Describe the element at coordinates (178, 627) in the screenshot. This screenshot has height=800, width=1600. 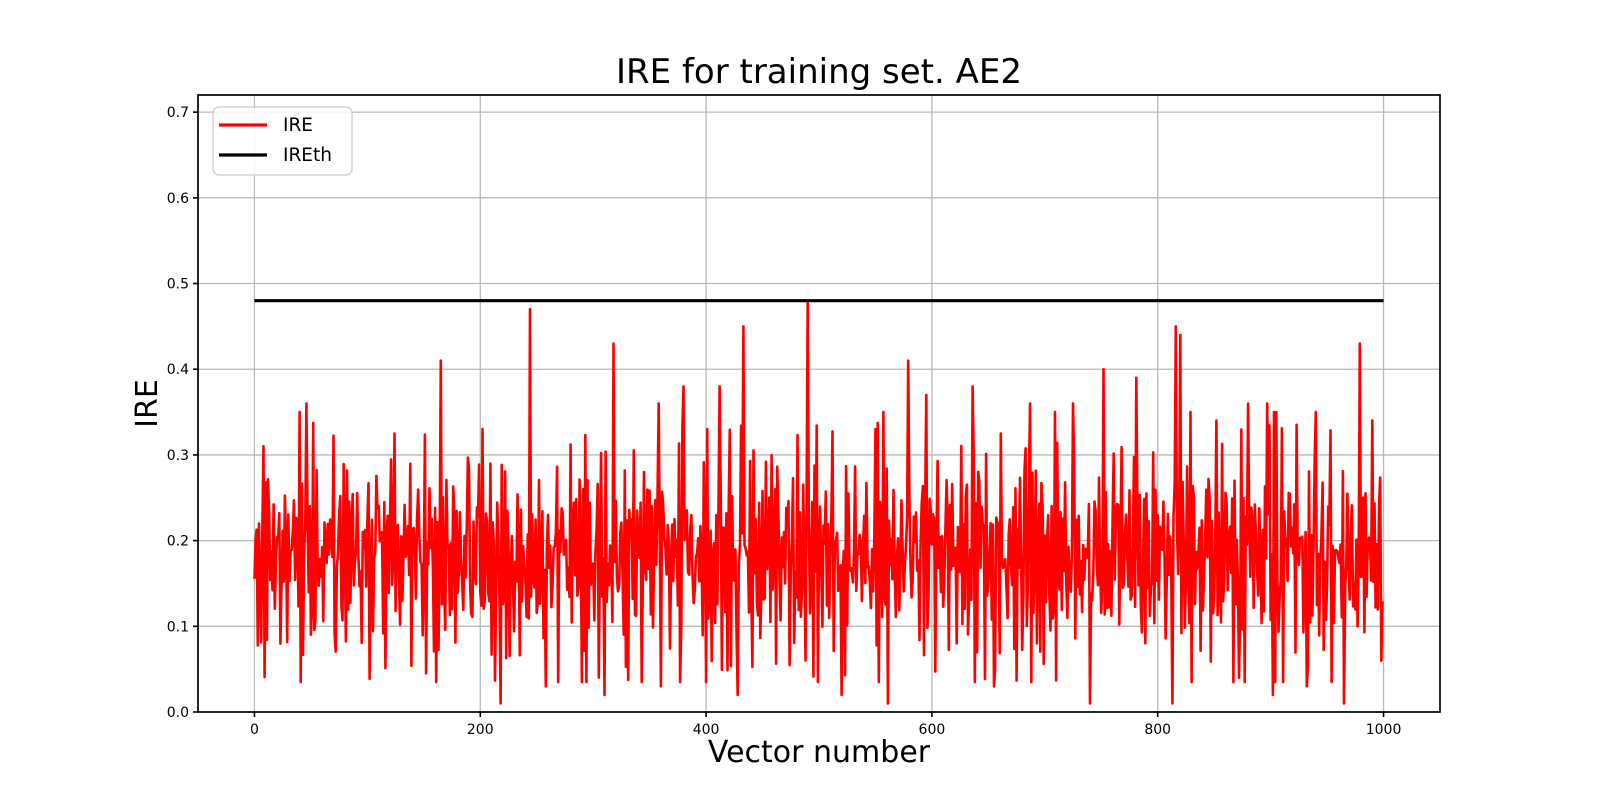
I see `y-tick-label-1: 0.1` at that location.